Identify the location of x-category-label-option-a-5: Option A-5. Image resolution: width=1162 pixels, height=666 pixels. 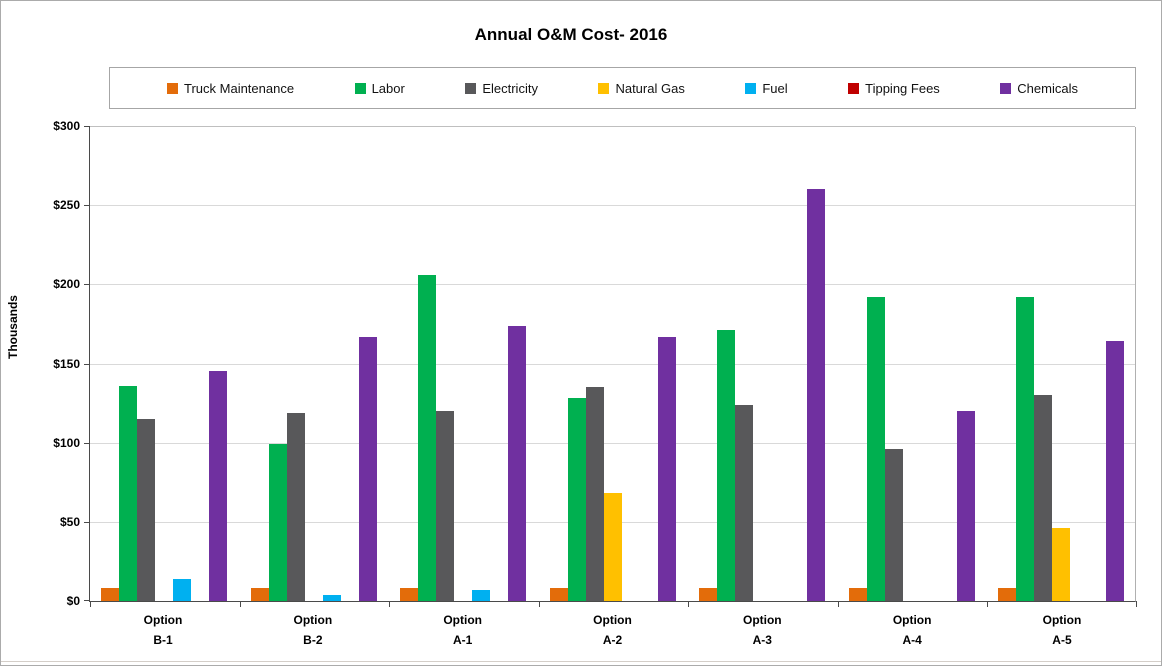
(1062, 630).